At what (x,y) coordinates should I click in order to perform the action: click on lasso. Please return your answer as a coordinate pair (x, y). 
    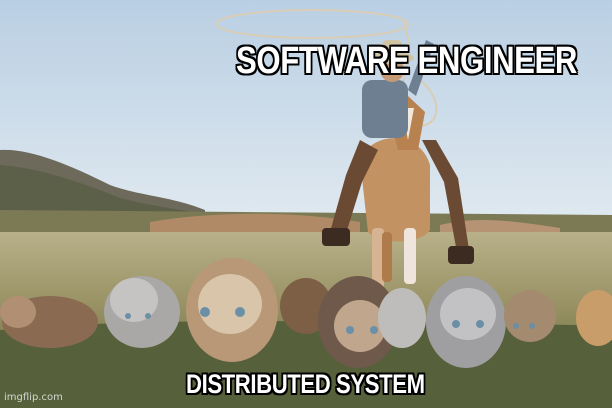
    Looking at the image, I should click on (312, 24).